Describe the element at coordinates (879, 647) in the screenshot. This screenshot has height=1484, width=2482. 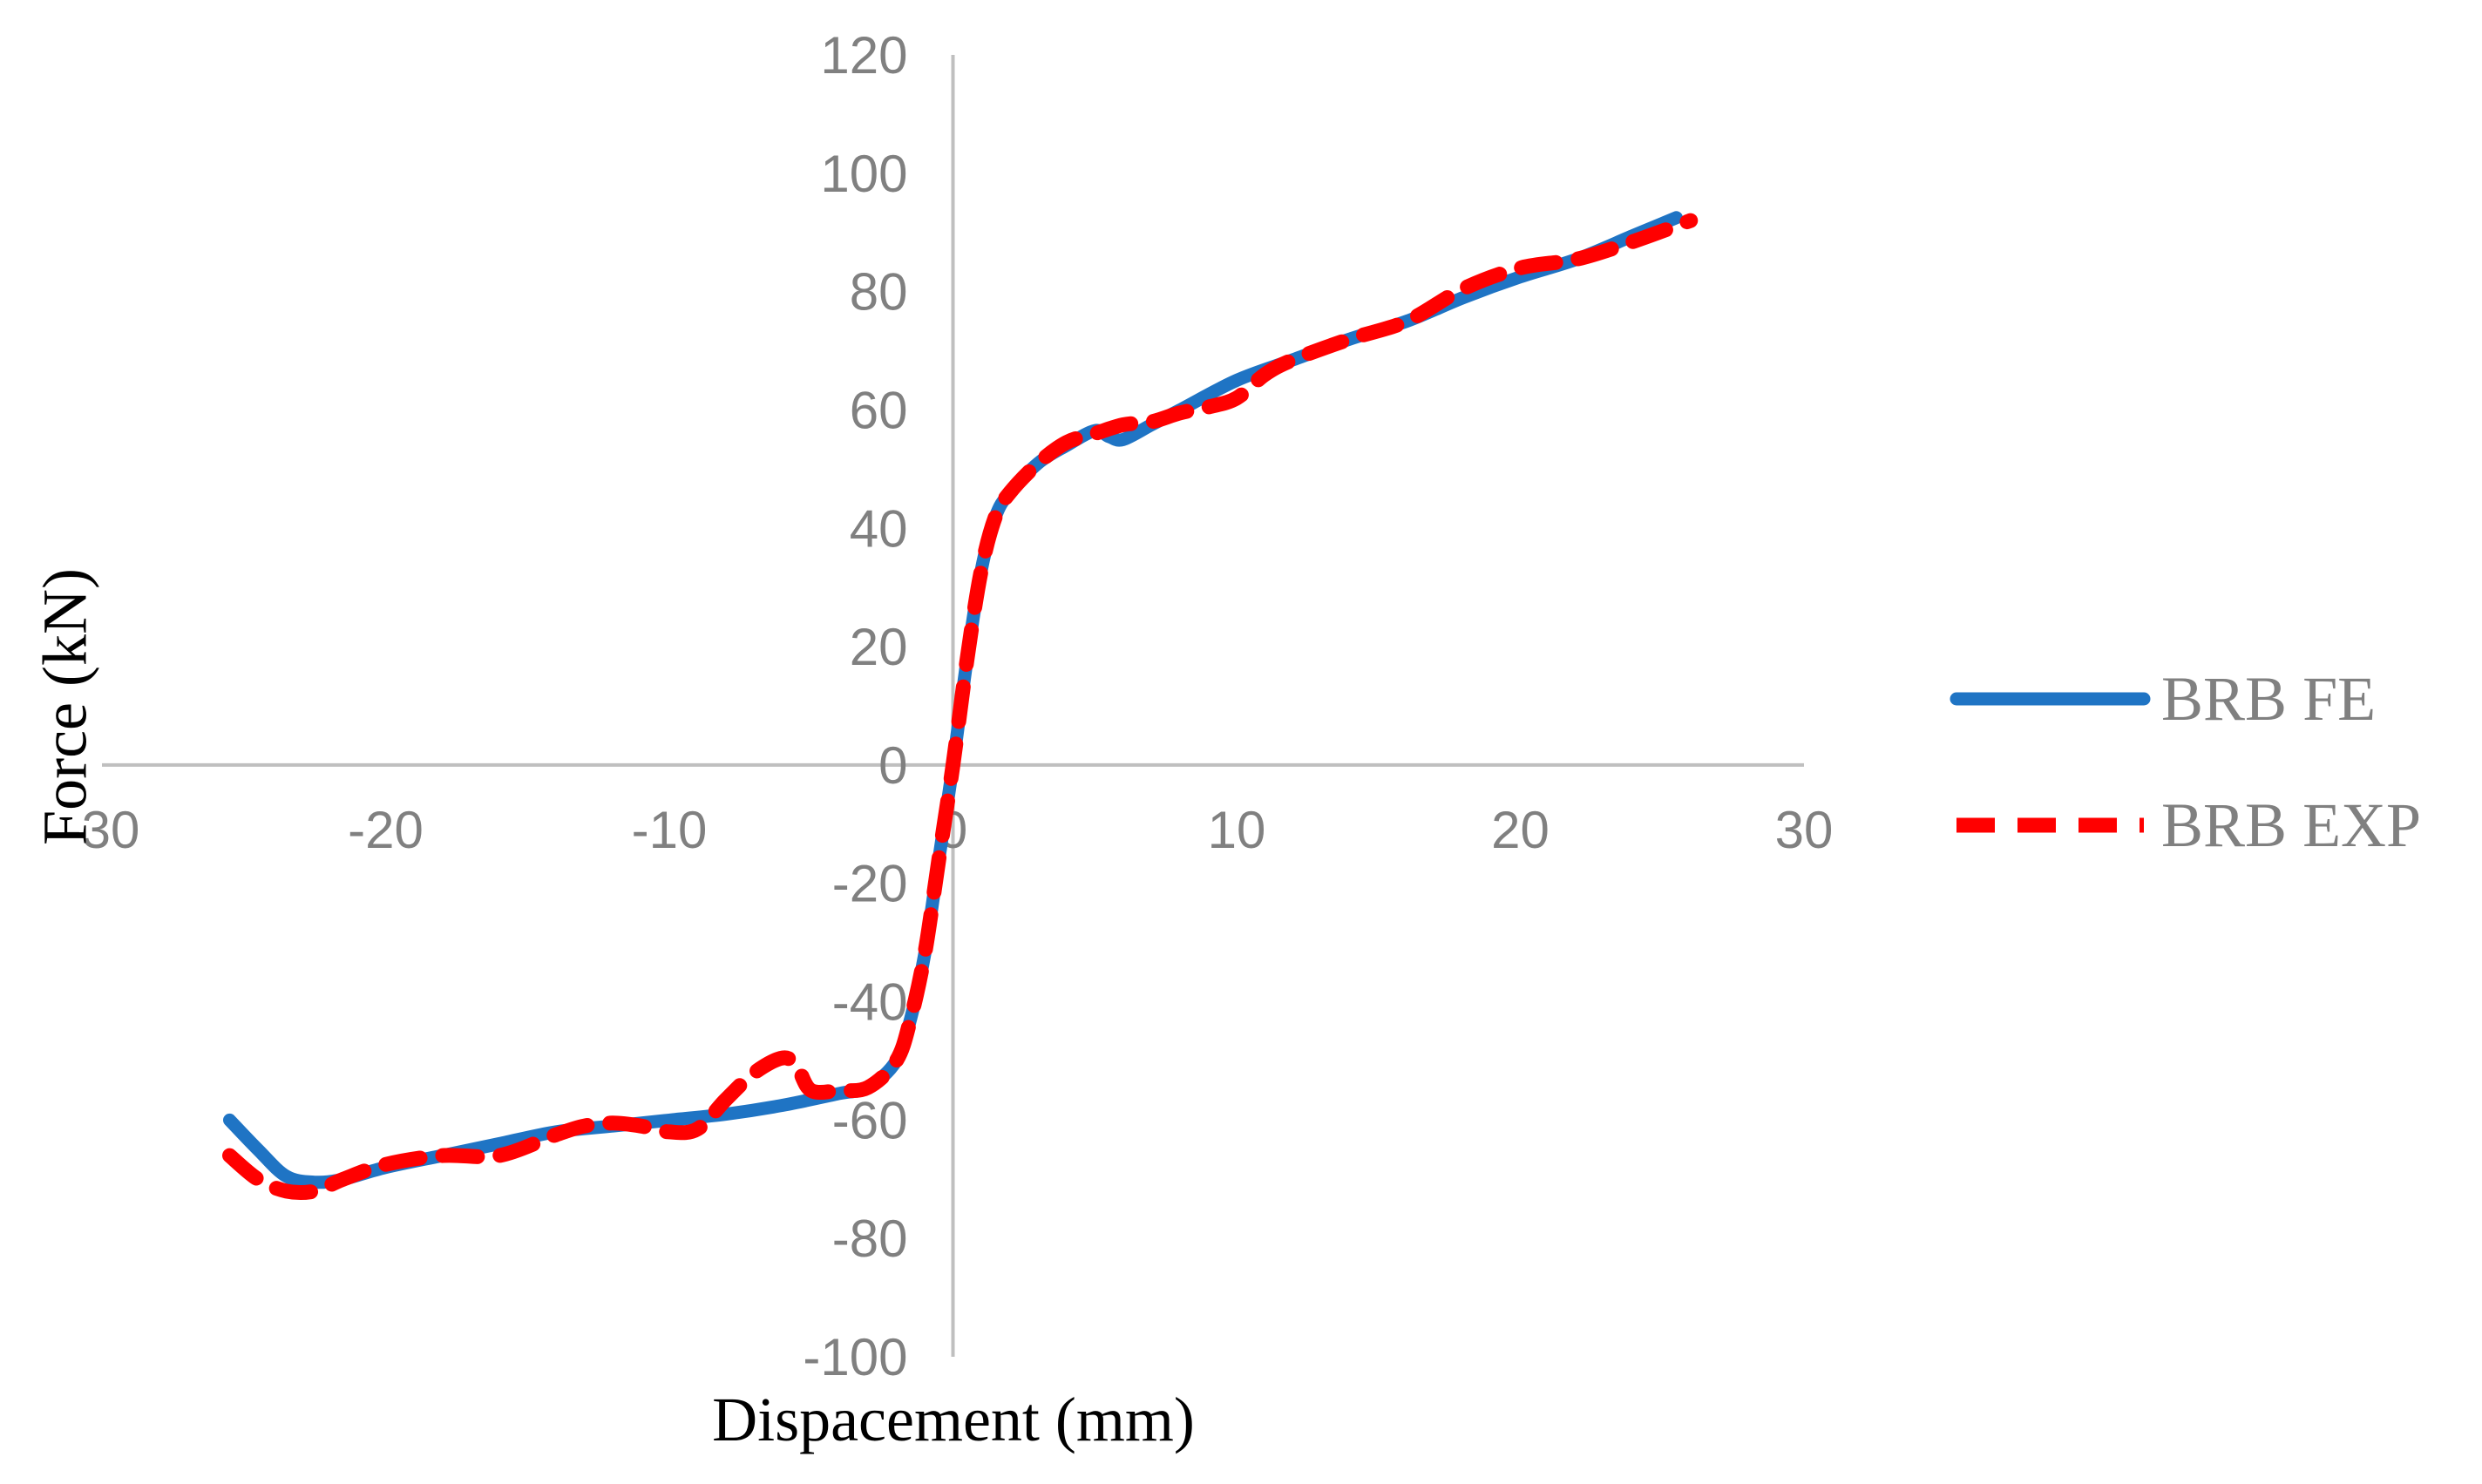
I see `y-tick-label: 20` at that location.